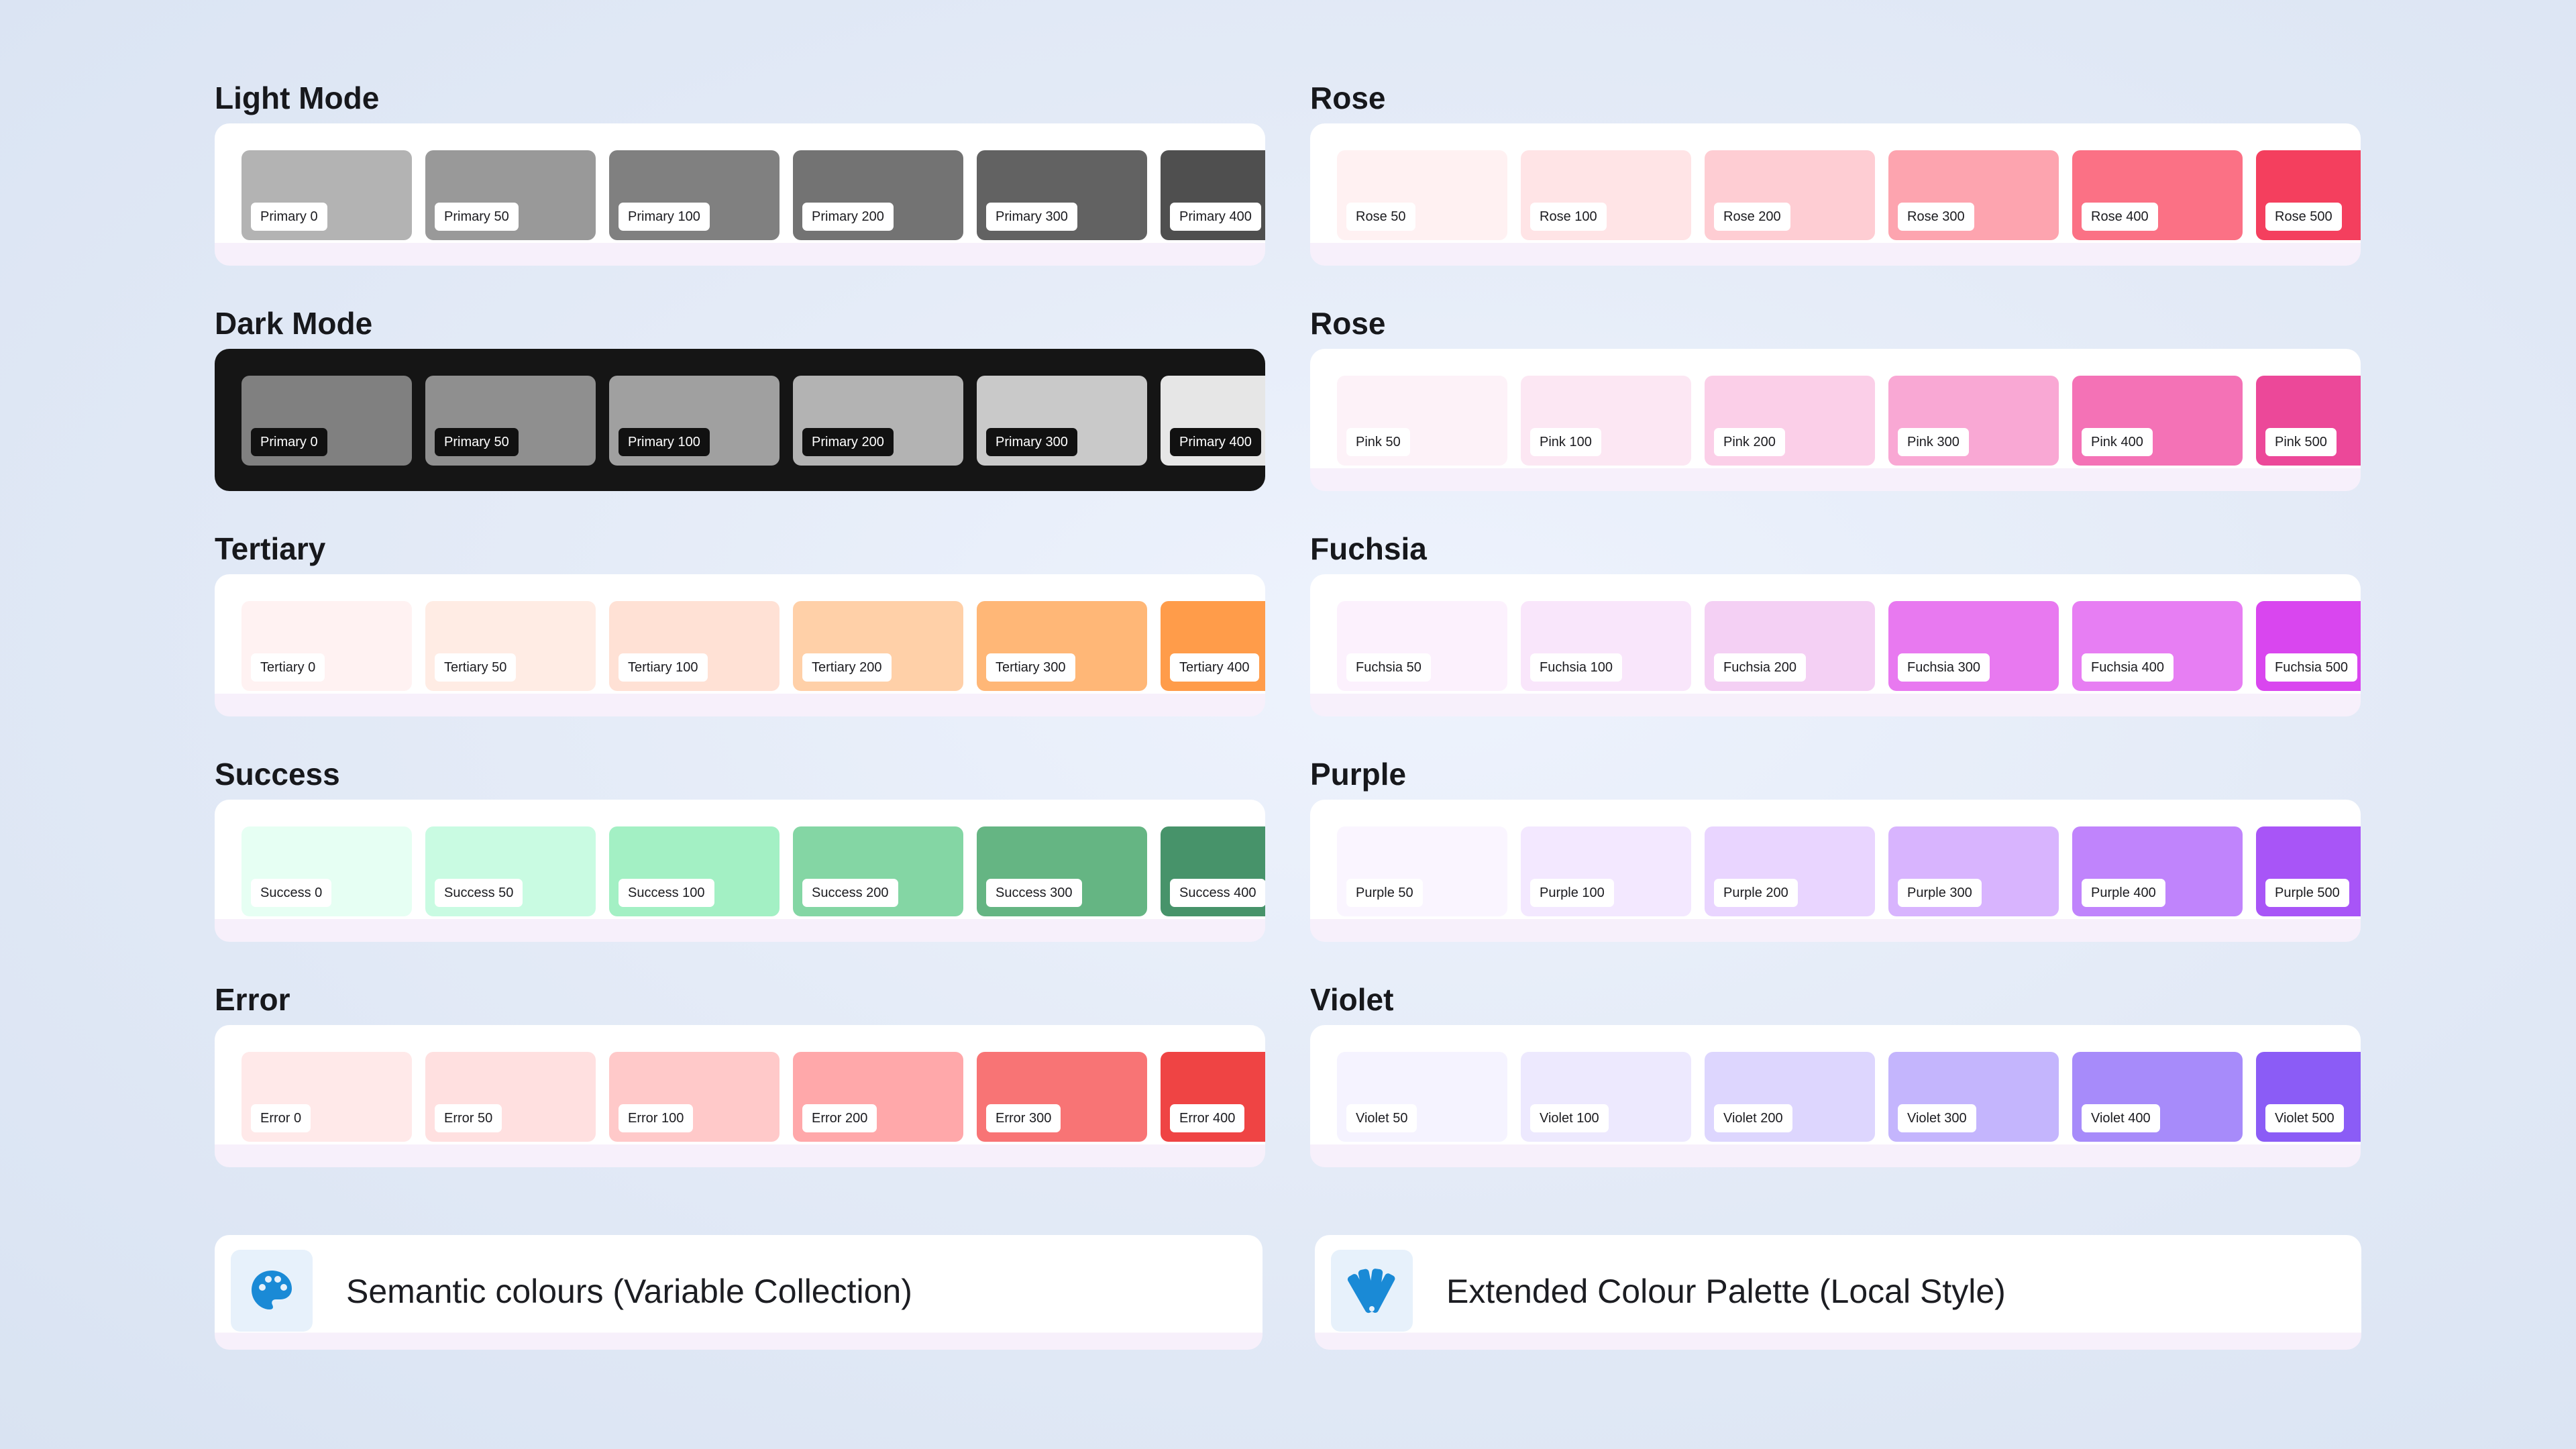 The width and height of the screenshot is (2576, 1449). Describe the element at coordinates (1565, 442) in the screenshot. I see `swatch-label: Pink 100` at that location.